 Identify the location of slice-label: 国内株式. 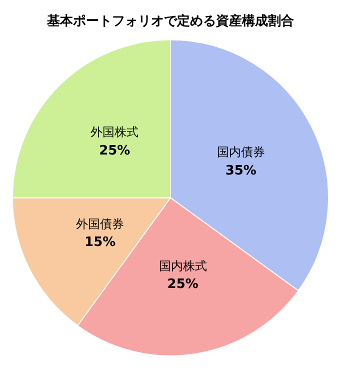
(182, 265).